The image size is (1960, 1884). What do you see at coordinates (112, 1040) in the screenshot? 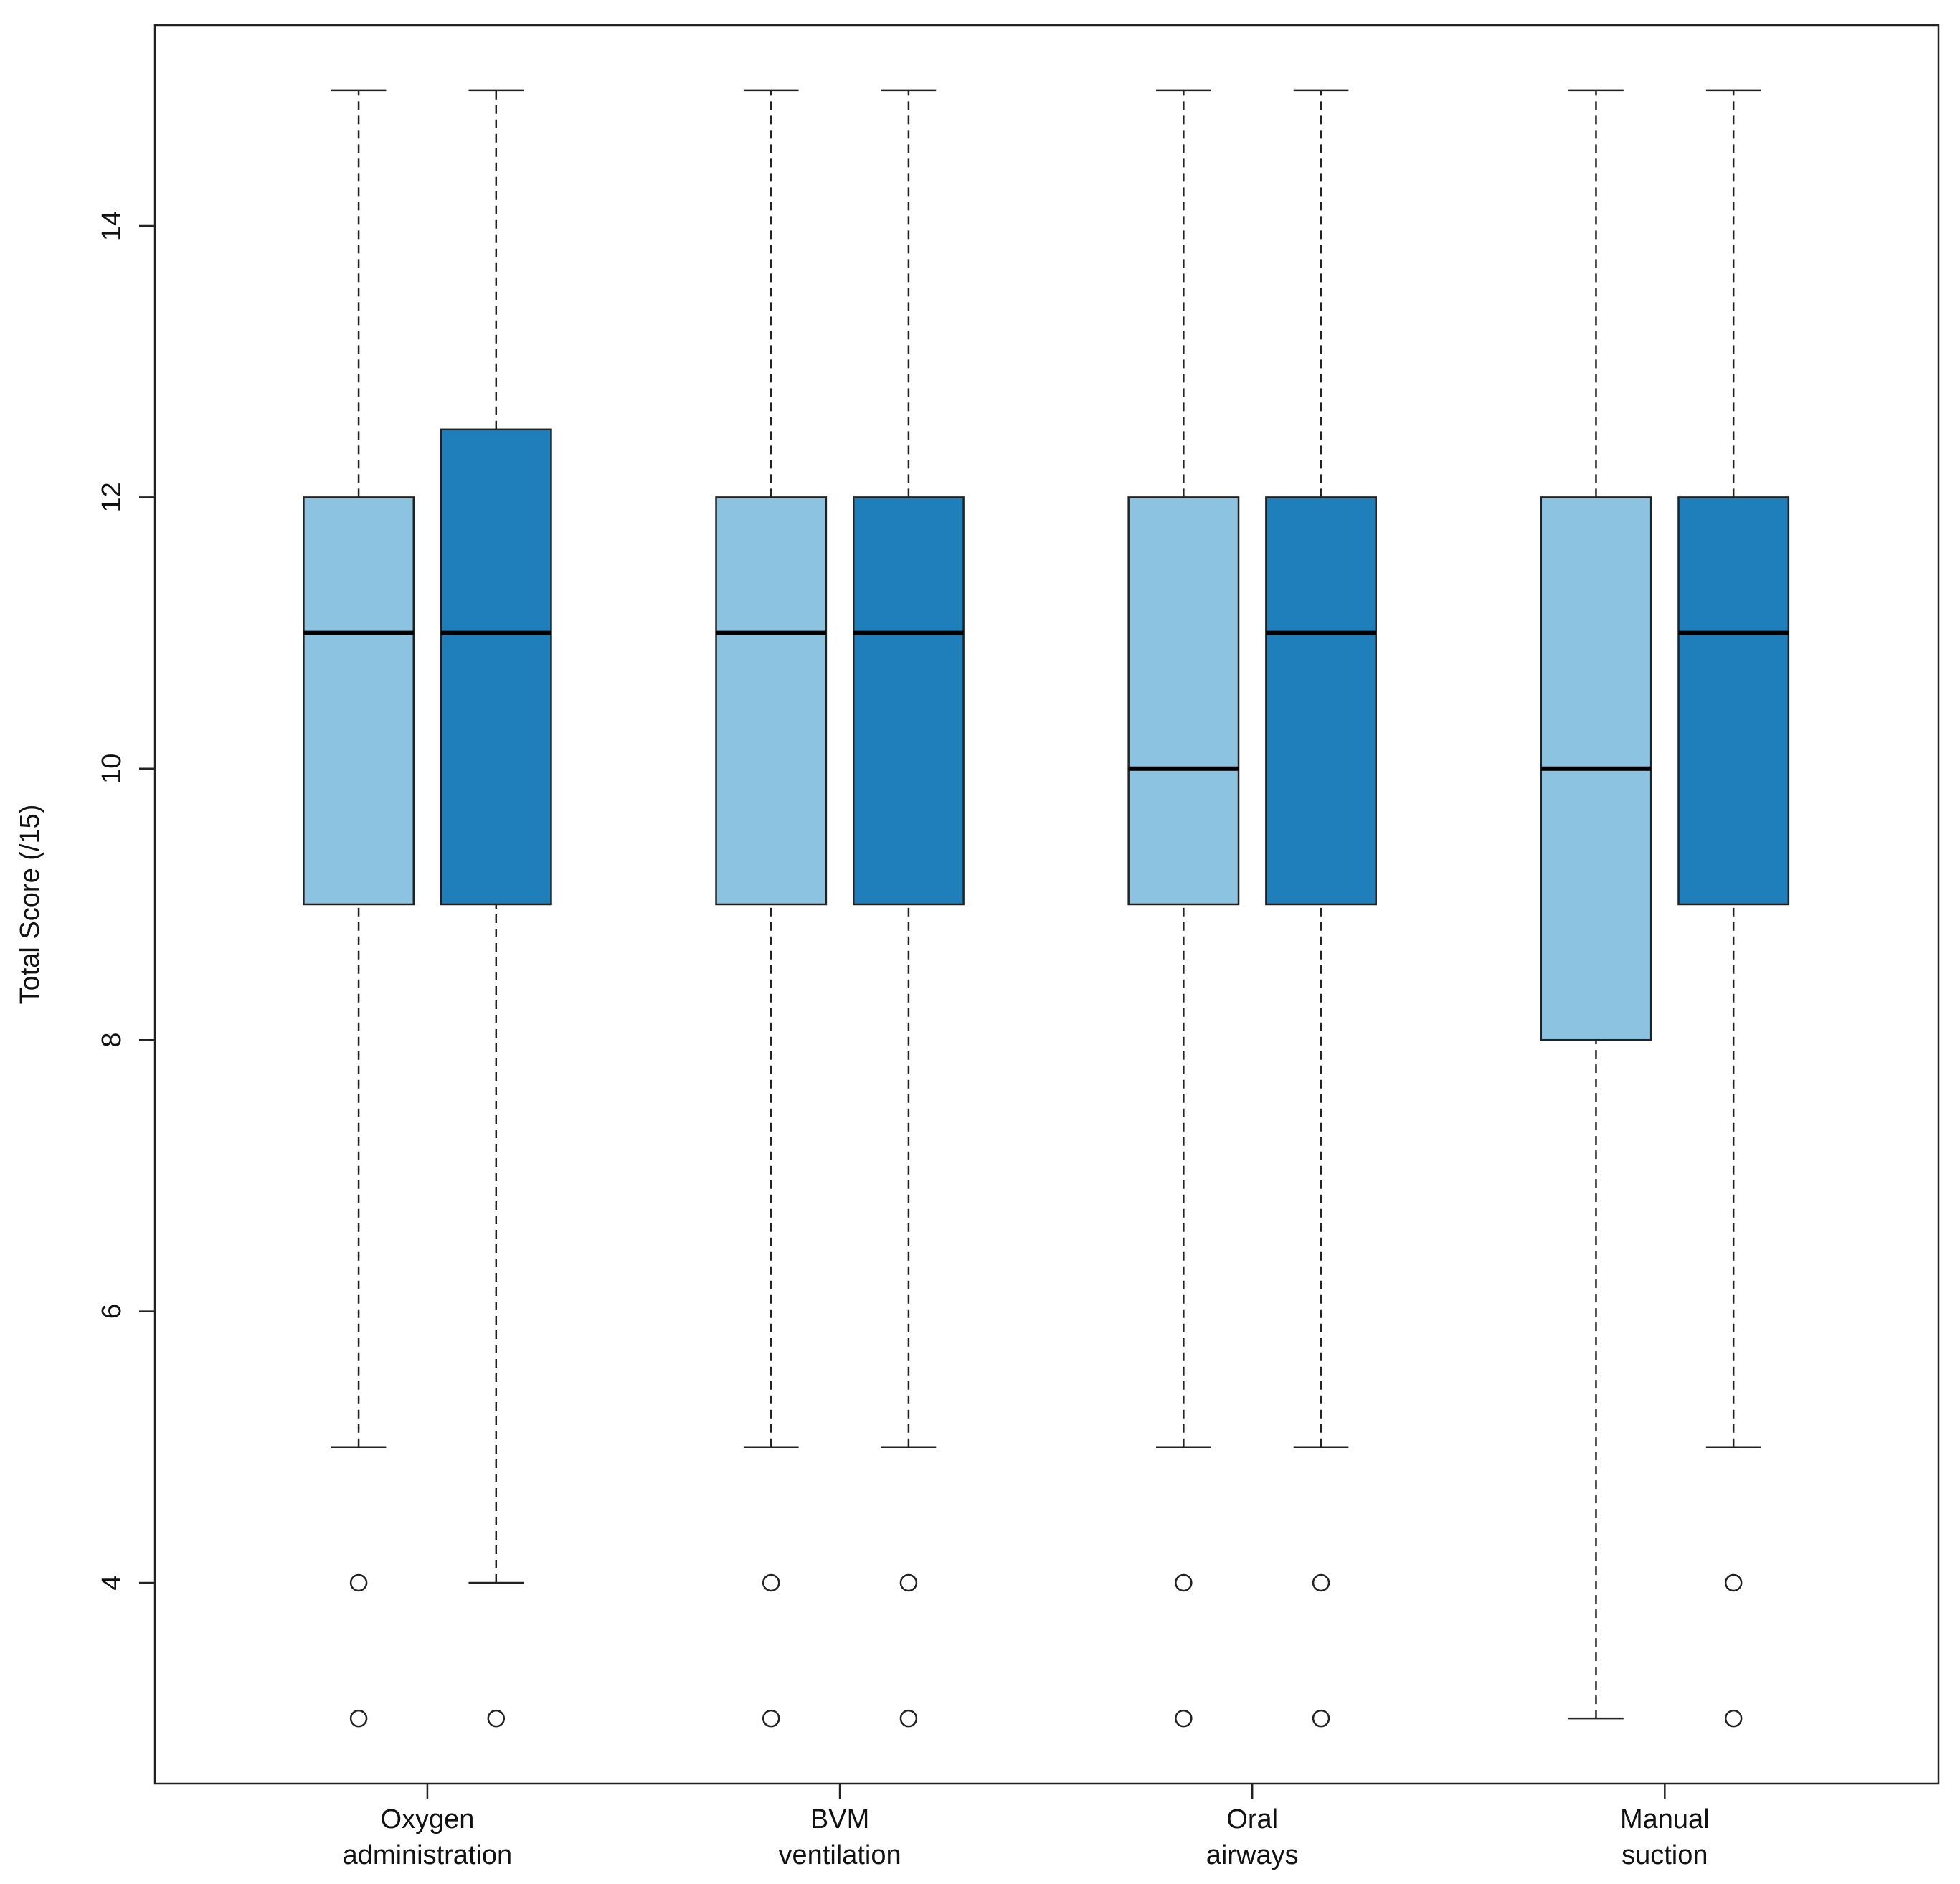
I see `y-tick-label: 8` at bounding box center [112, 1040].